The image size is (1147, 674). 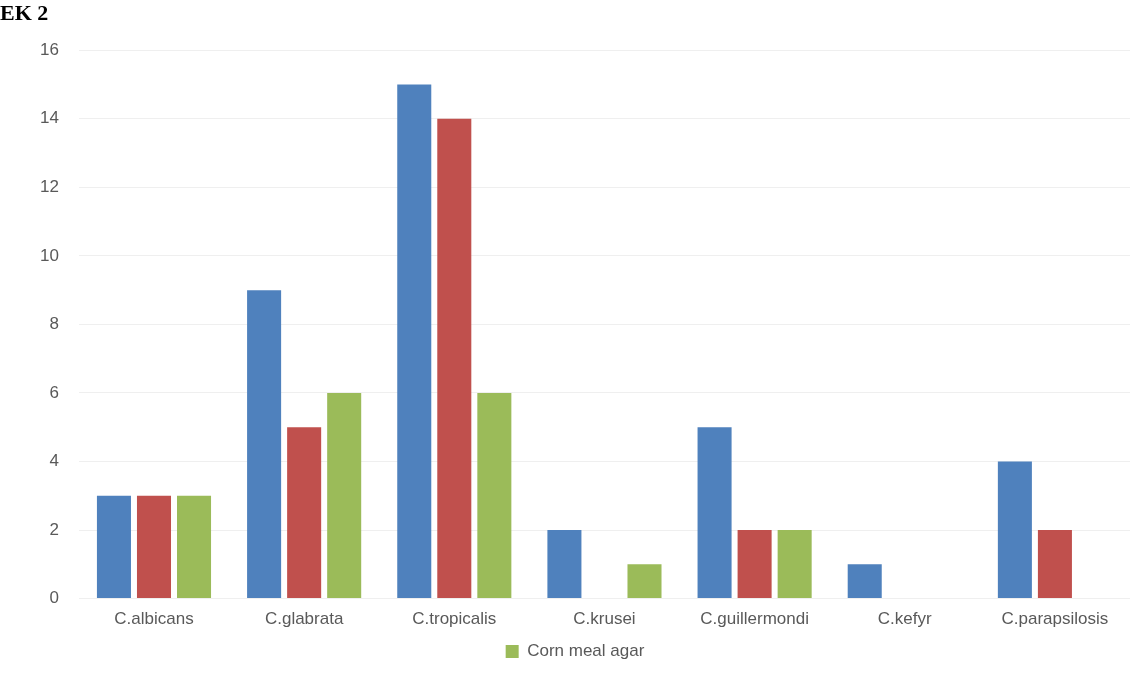 I want to click on x-tick-label: C.kefyr, so click(x=905, y=619).